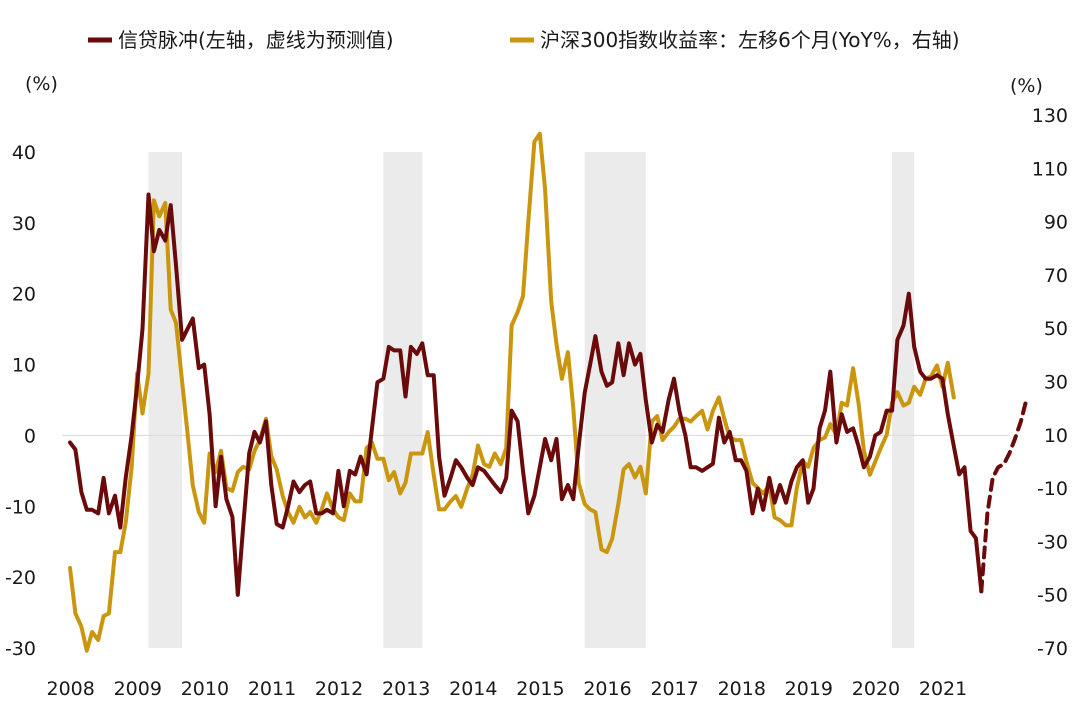 Image resolution: width=1080 pixels, height=705 pixels. Describe the element at coordinates (1052, 489) in the screenshot. I see `right-tick-label: -10` at that location.